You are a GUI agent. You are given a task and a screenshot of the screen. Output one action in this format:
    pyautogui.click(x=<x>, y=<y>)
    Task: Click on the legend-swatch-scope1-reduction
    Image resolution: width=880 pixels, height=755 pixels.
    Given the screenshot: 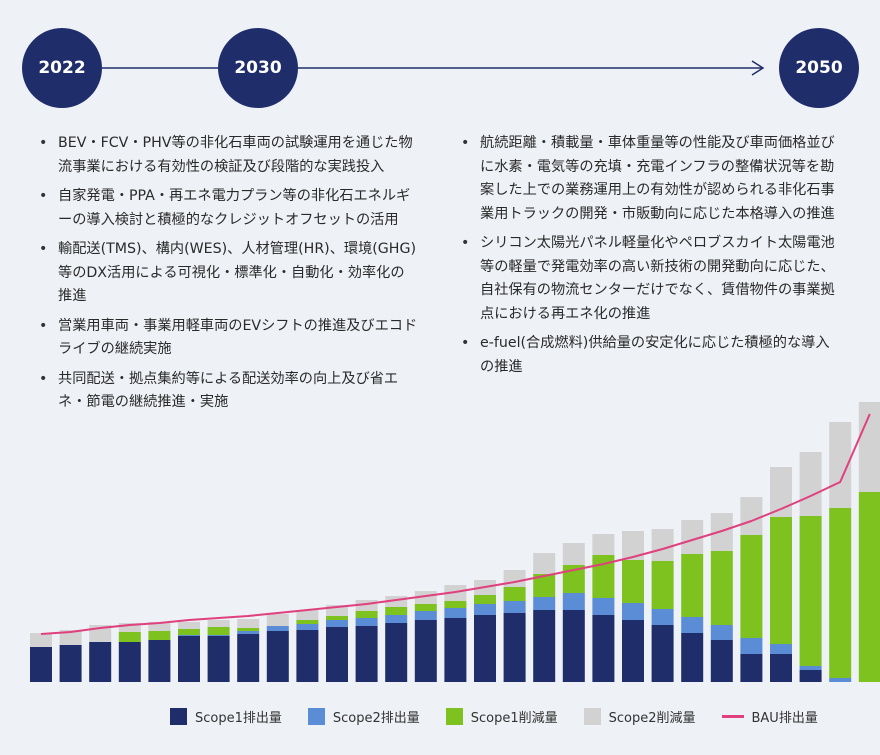 What is the action you would take?
    pyautogui.click(x=454, y=716)
    